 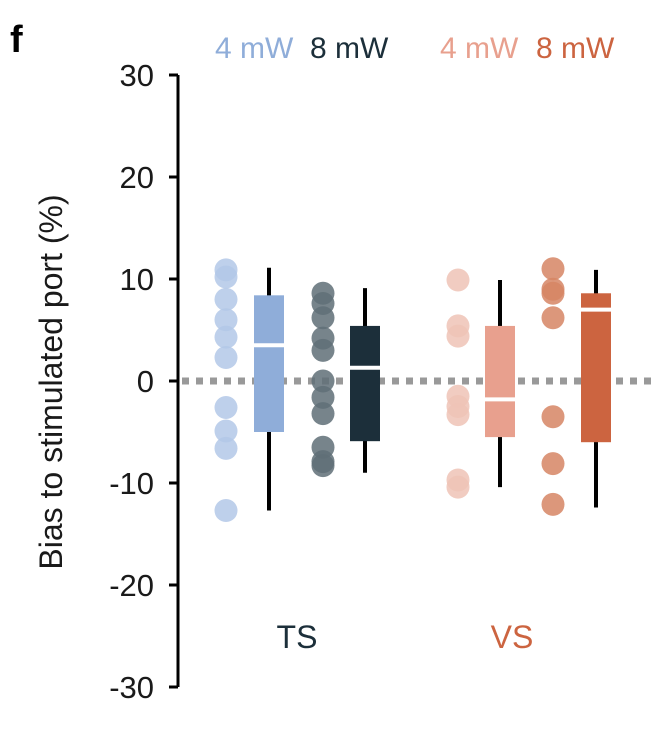 What do you see at coordinates (254, 48) in the screenshot?
I see `legend-ts-4mw: 4 mW` at bounding box center [254, 48].